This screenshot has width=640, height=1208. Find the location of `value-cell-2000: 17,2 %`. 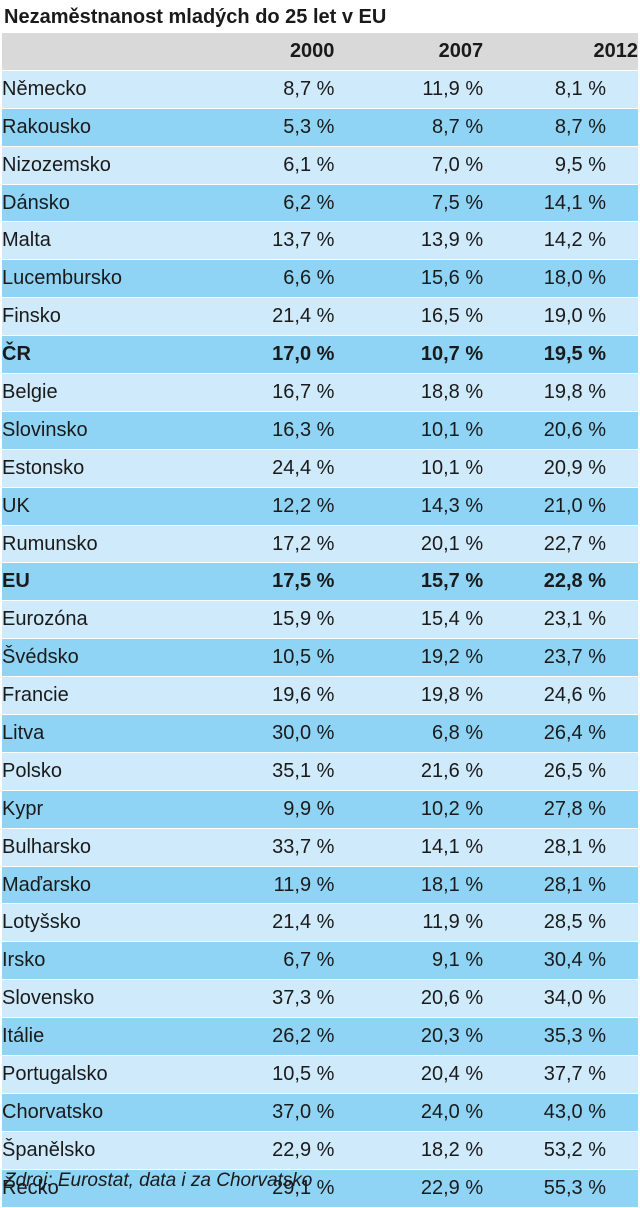

value-cell-2000: 17,2 % is located at coordinates (260, 544).